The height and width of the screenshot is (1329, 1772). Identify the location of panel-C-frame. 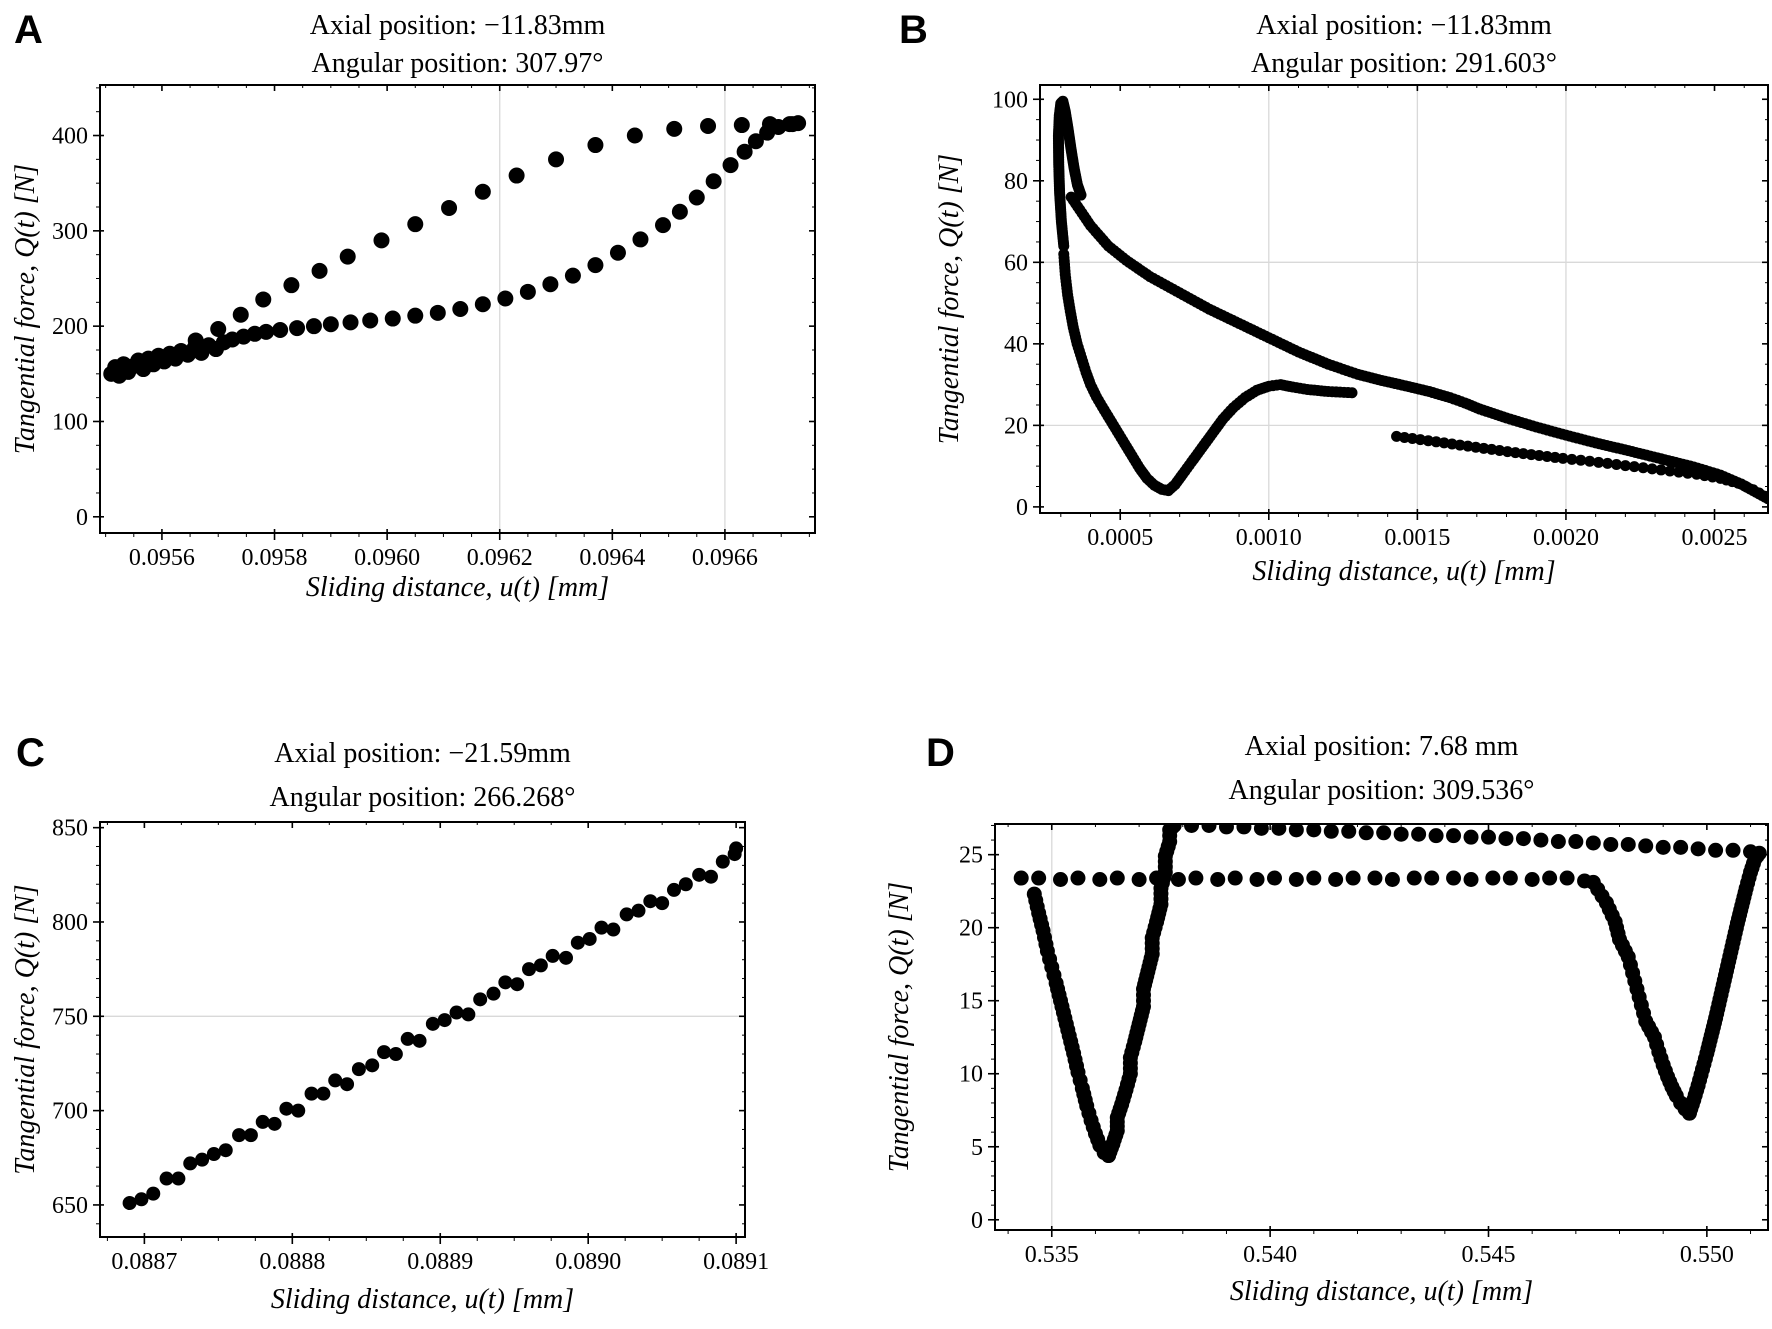
(422, 1029).